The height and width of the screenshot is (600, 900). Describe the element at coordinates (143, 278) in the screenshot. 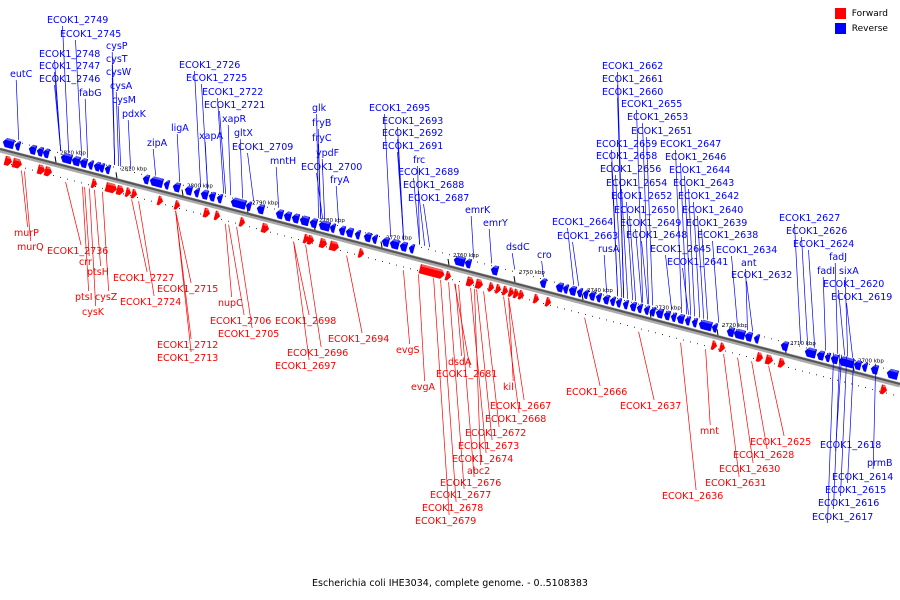

I see `forward-gene-label: ECOK1_2727` at that location.